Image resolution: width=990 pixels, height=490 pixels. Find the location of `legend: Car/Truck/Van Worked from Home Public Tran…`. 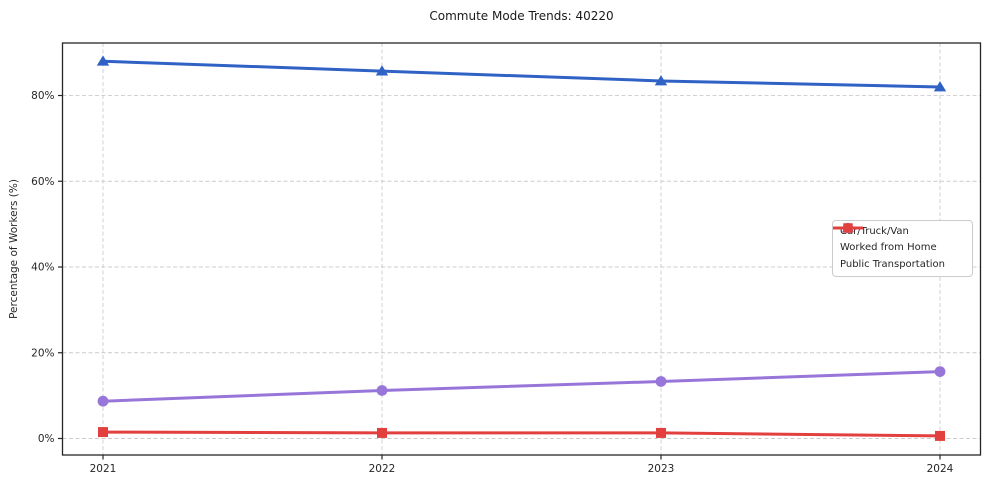

legend: Car/Truck/Van Worked from Home Public Tran… is located at coordinates (902, 248).